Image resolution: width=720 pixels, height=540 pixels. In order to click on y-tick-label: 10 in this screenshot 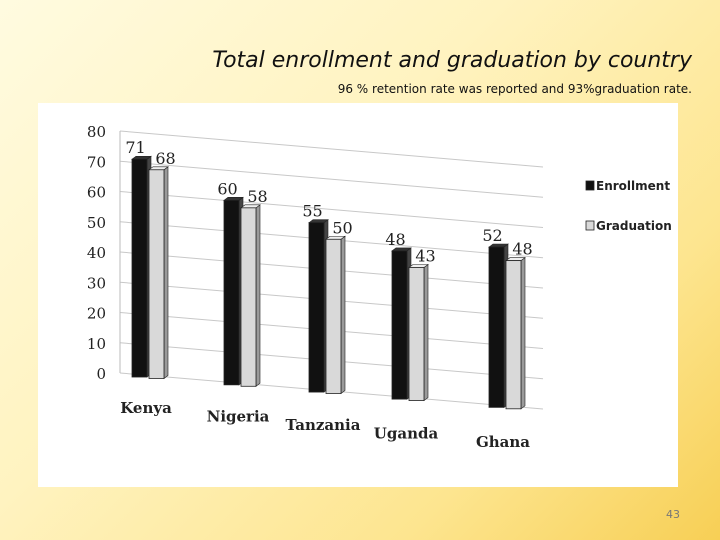, I will do `click(96, 344)`.